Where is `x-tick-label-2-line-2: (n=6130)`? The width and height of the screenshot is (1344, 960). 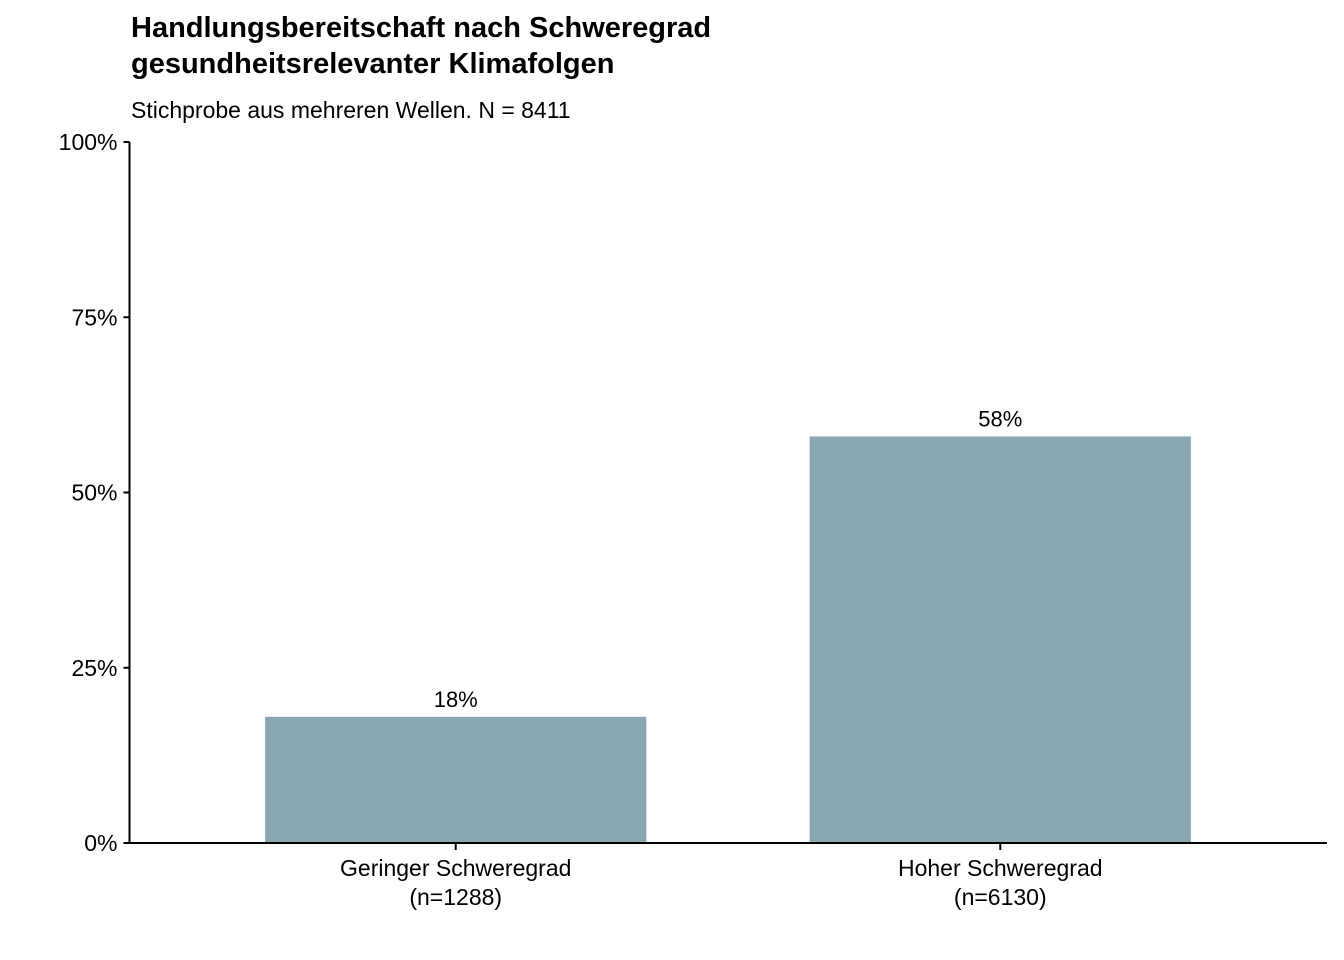 x-tick-label-2-line-2: (n=6130) is located at coordinates (1000, 897).